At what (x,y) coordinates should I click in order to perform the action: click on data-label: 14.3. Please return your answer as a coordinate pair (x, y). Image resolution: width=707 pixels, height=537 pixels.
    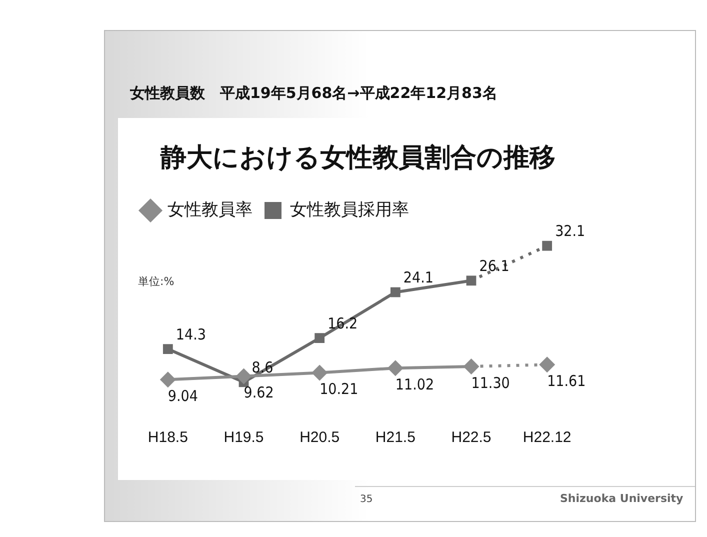
    Looking at the image, I should click on (191, 334).